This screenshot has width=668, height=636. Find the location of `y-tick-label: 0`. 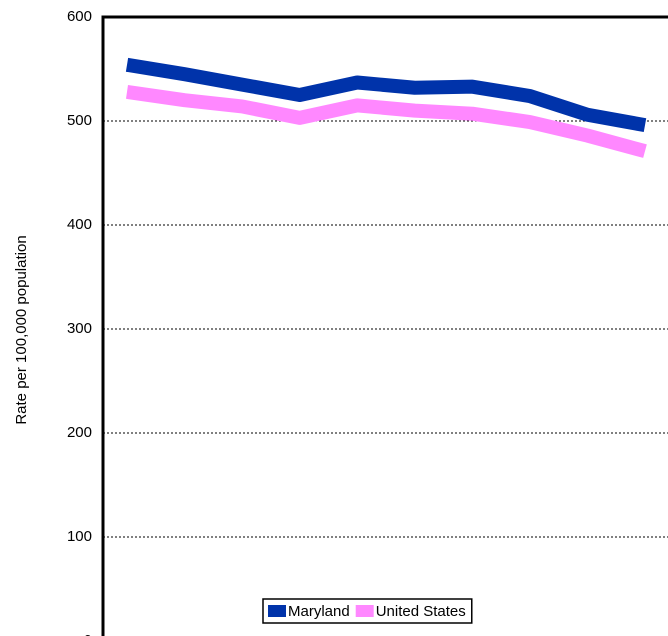

y-tick-label: 0 is located at coordinates (88, 634).